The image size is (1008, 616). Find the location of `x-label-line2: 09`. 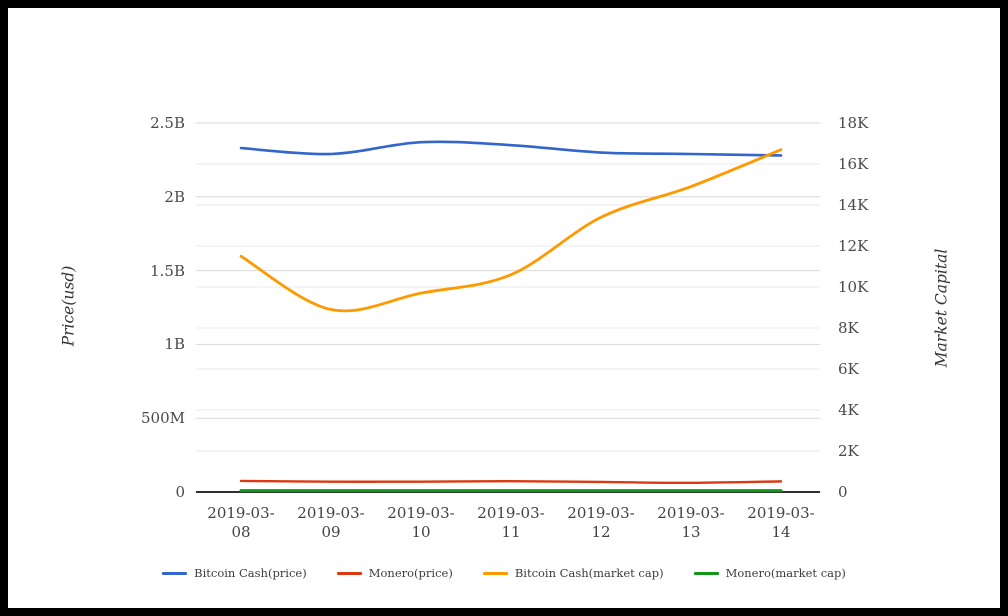

x-label-line2: 09 is located at coordinates (331, 532).